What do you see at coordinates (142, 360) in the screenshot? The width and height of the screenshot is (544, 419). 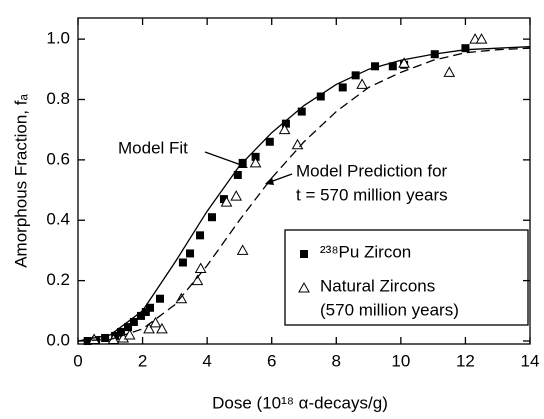 I see `x-tick-label: 2` at bounding box center [142, 360].